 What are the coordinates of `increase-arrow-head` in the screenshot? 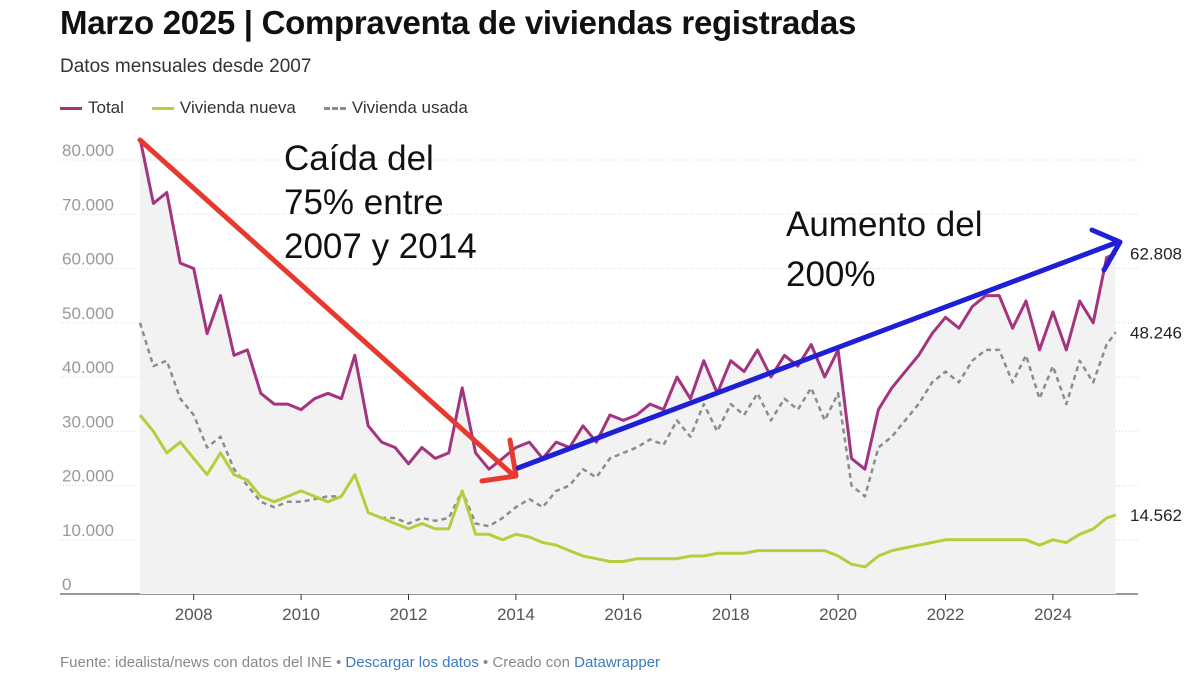 It's located at (1106, 250).